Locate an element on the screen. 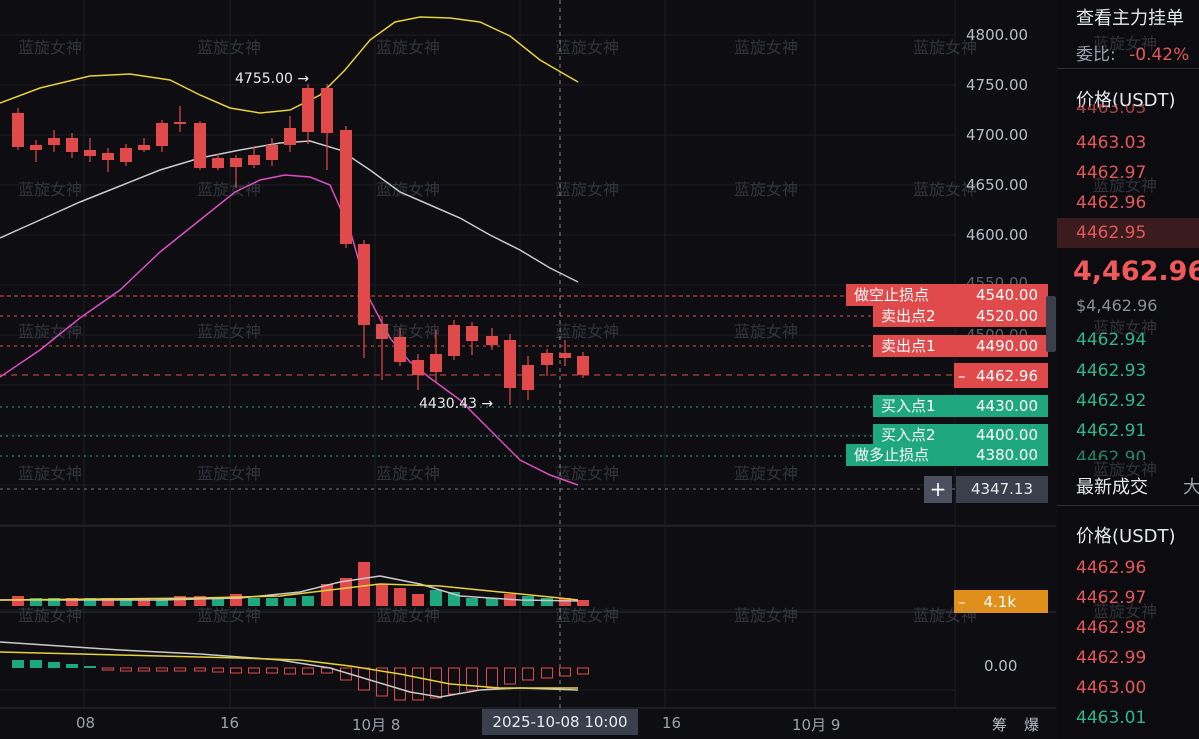 The width and height of the screenshot is (1199, 739). chips-button: 筹 is located at coordinates (1000, 725).